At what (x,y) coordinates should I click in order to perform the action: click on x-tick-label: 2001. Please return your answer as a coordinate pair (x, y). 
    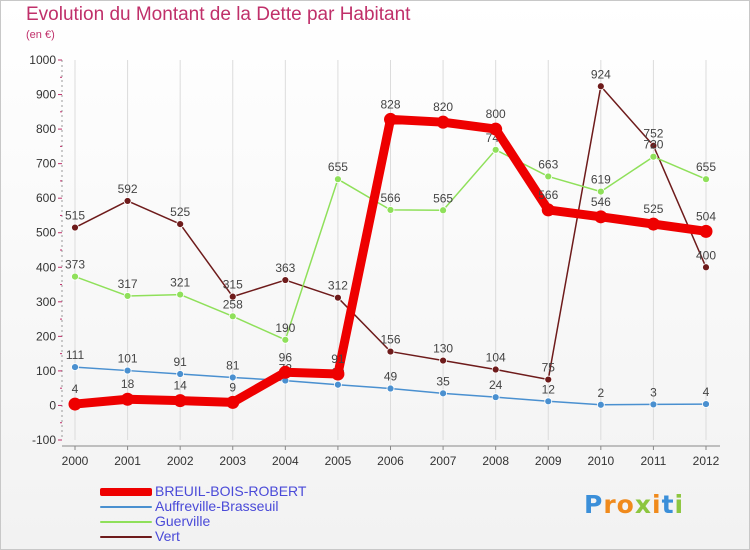
    Looking at the image, I should click on (127, 461).